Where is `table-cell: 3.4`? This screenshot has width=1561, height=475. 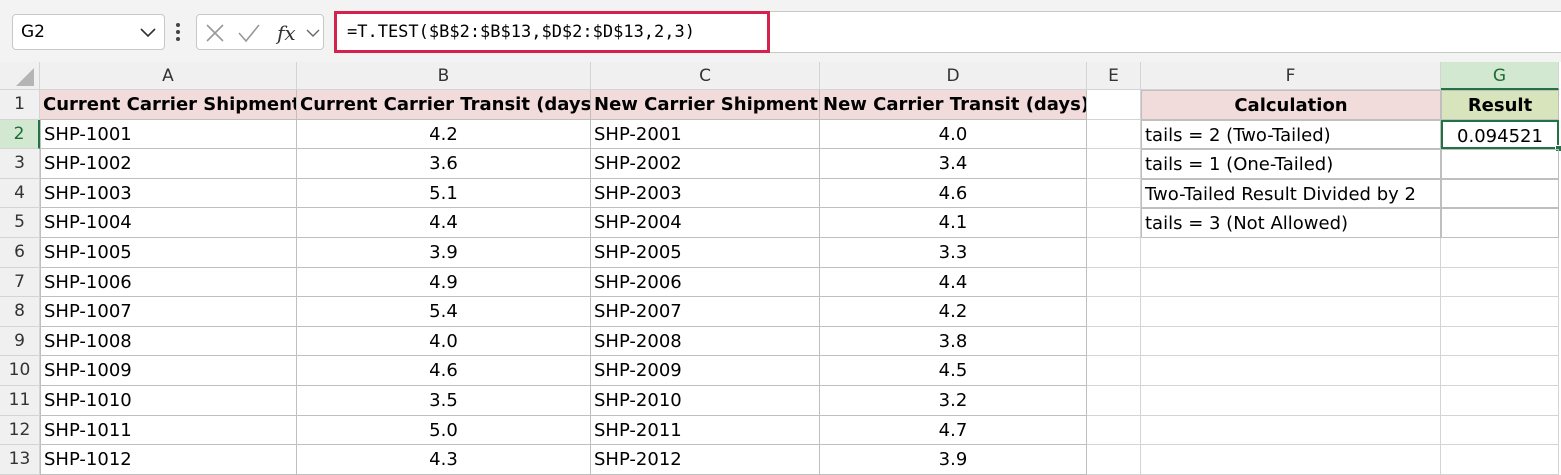 table-cell: 3.4 is located at coordinates (953, 164).